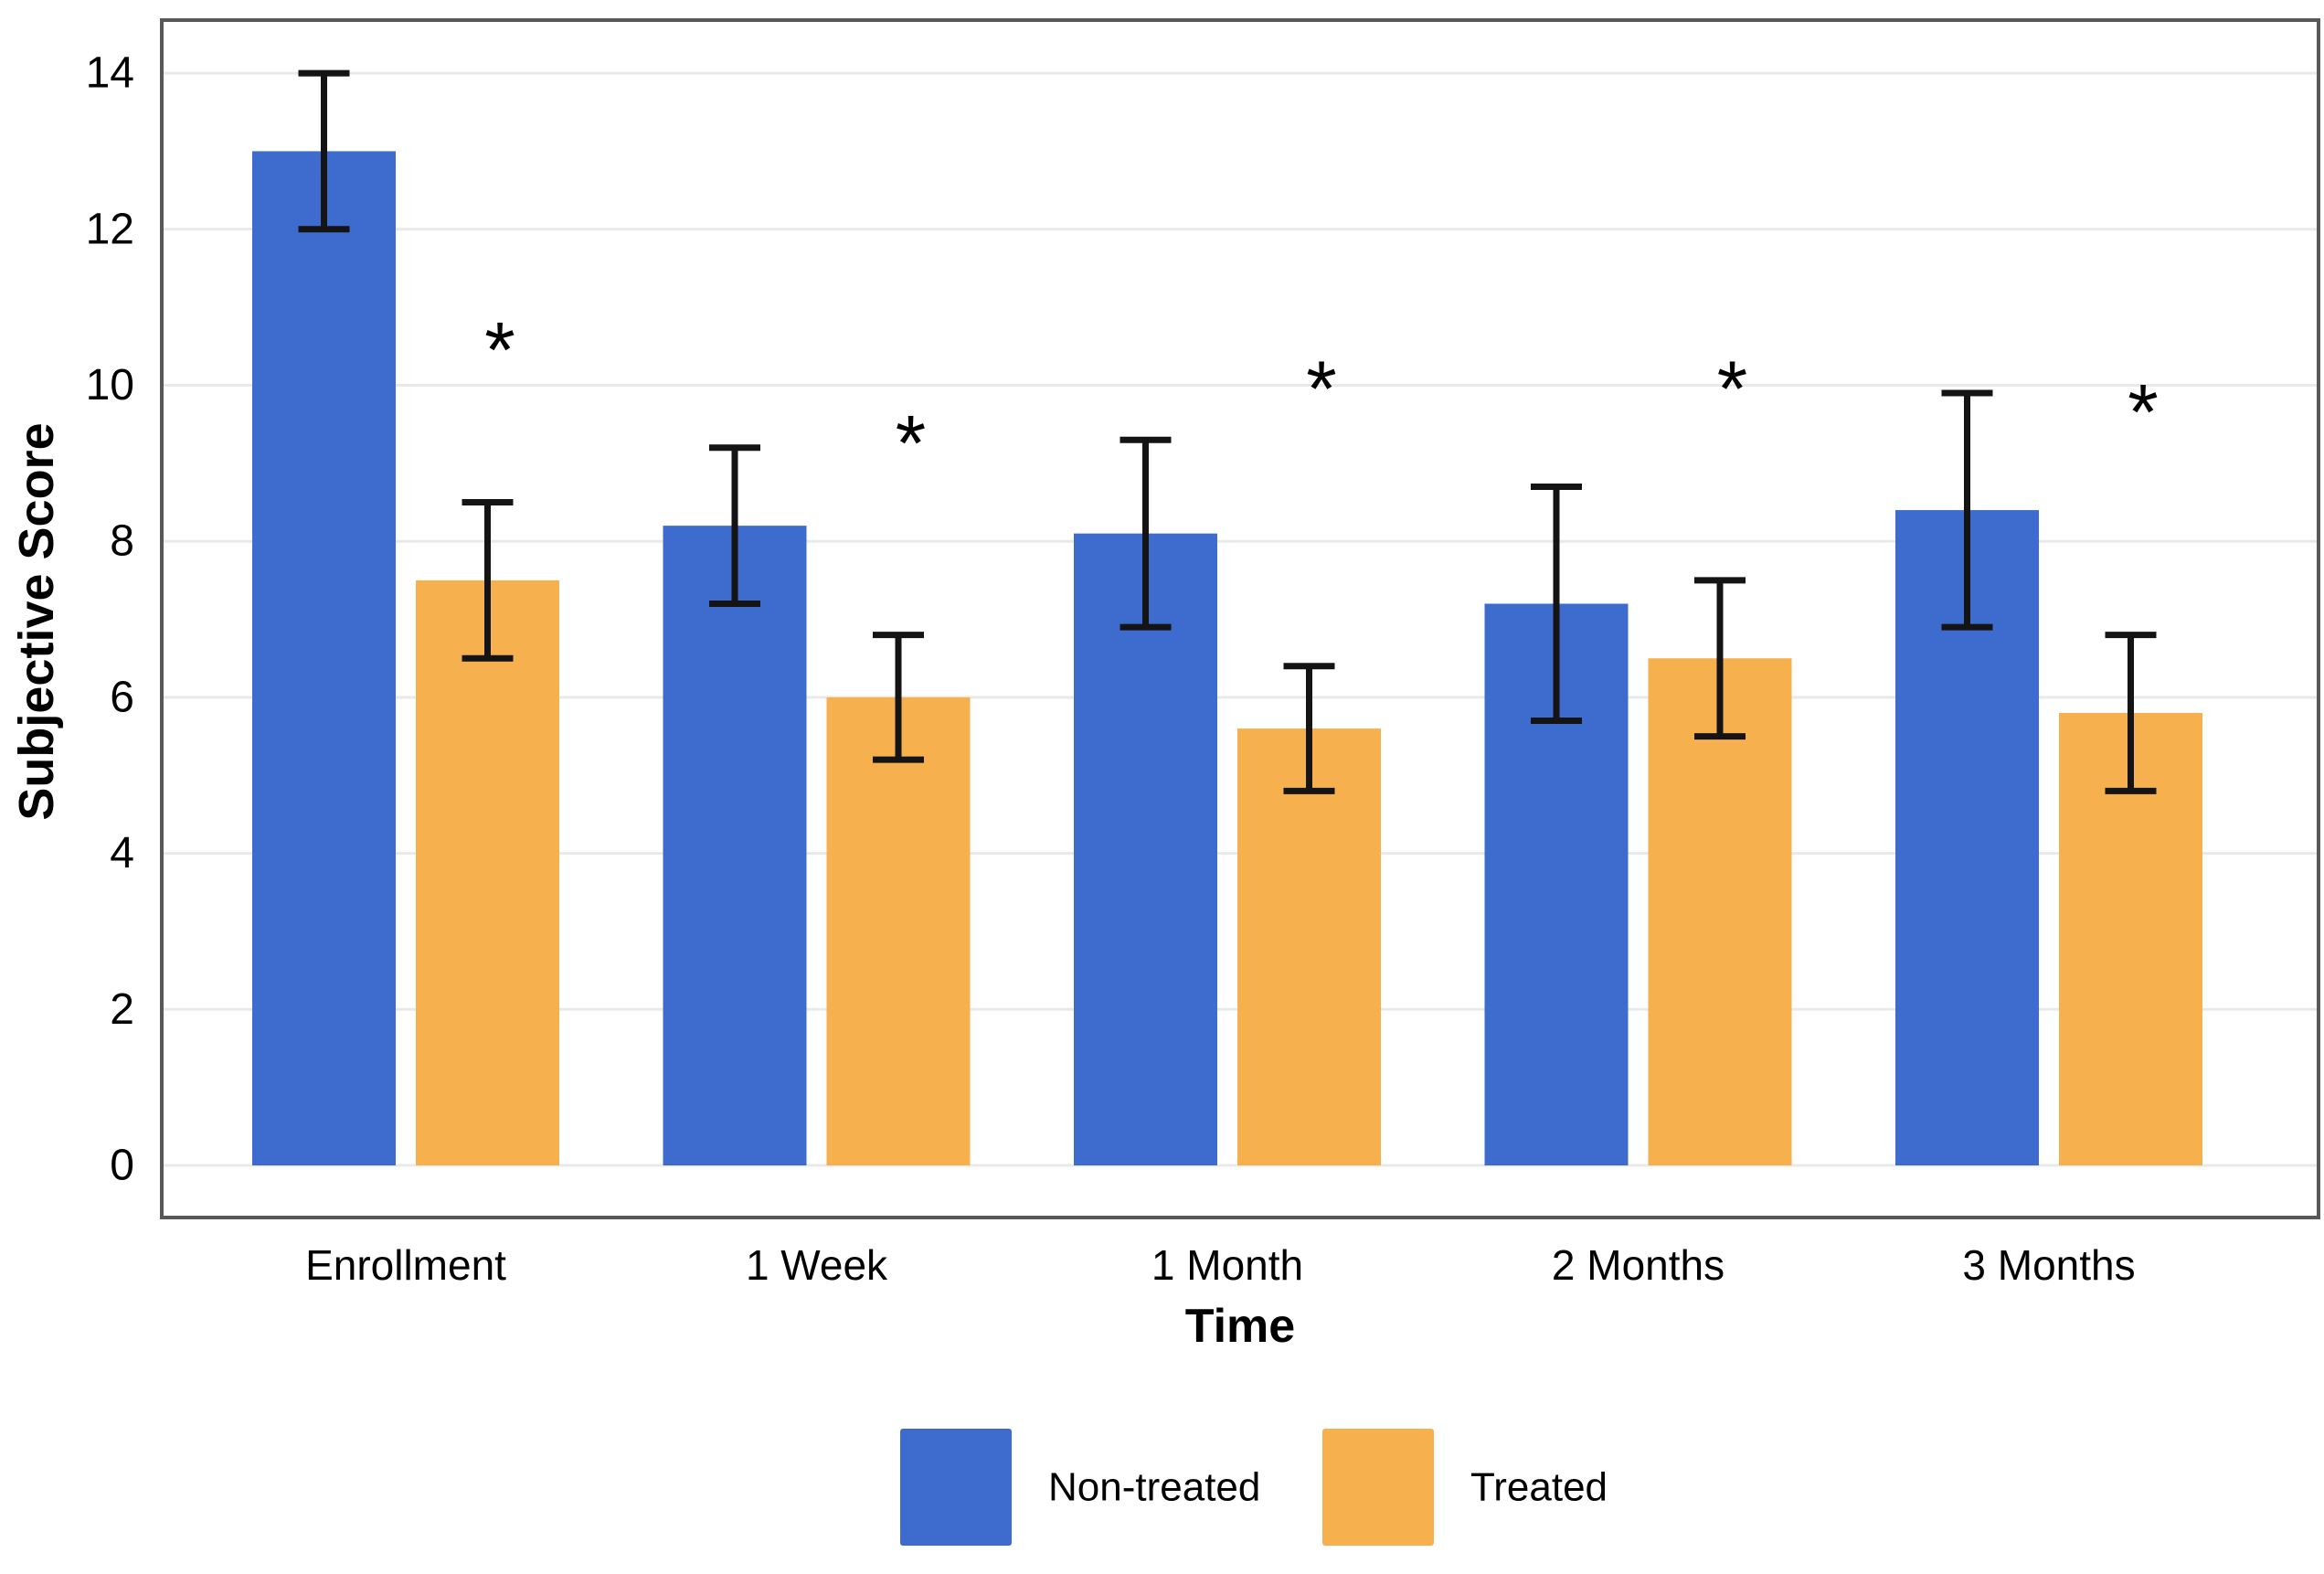 Image resolution: width=2324 pixels, height=1574 pixels. Describe the element at coordinates (122, 853) in the screenshot. I see `y-tick-label-4: 4` at that location.